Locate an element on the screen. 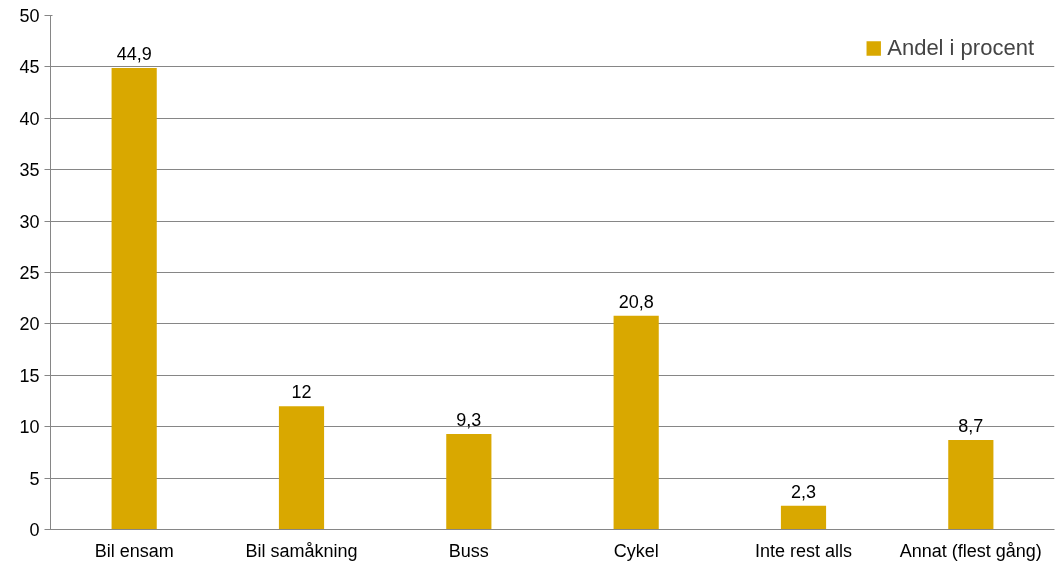 The height and width of the screenshot is (574, 1064). x-tick-label: Cykel is located at coordinates (636, 550).